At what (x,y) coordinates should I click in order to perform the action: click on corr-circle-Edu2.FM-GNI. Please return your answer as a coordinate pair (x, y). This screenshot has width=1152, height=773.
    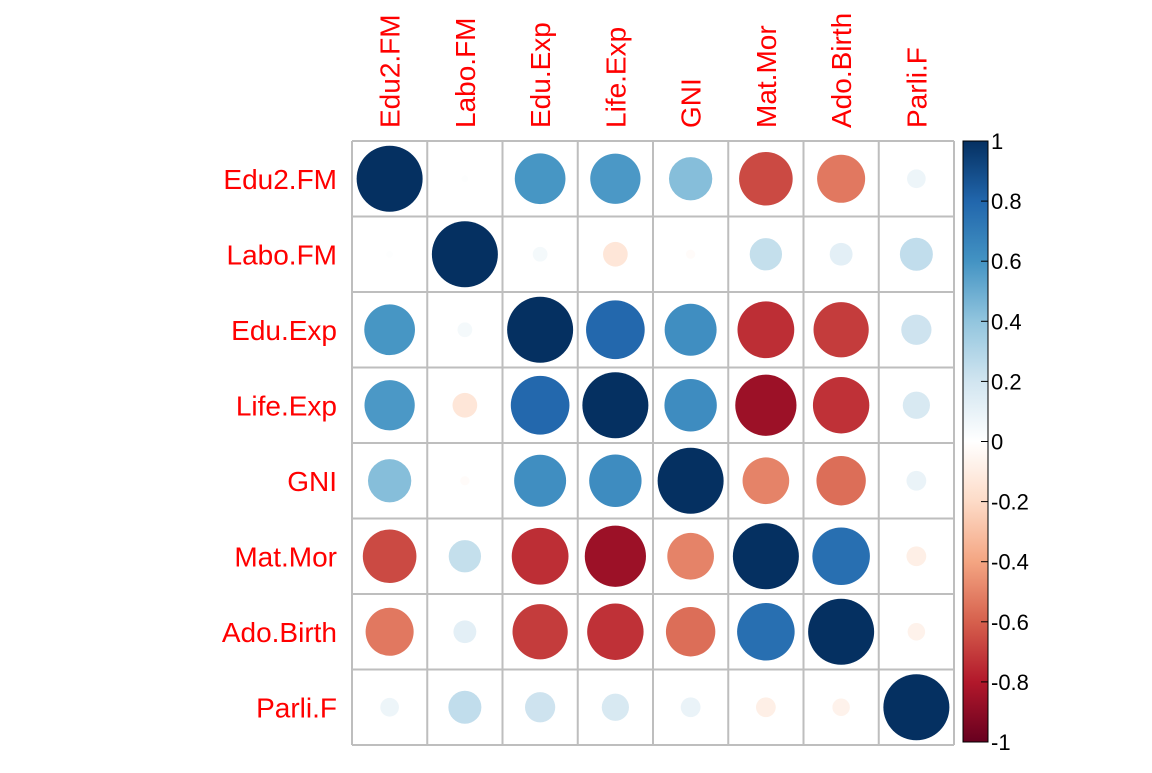
    Looking at the image, I should click on (690, 179).